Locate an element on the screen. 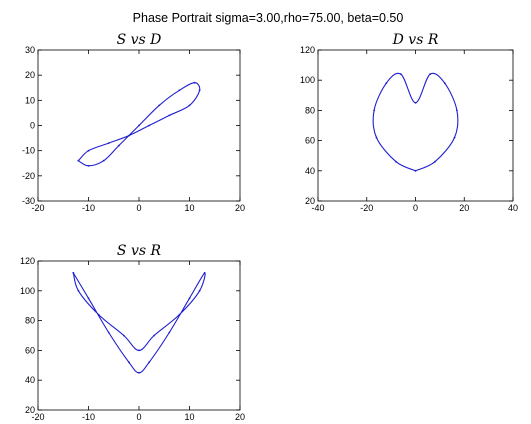  x-tick-label: 40 is located at coordinates (513, 208).